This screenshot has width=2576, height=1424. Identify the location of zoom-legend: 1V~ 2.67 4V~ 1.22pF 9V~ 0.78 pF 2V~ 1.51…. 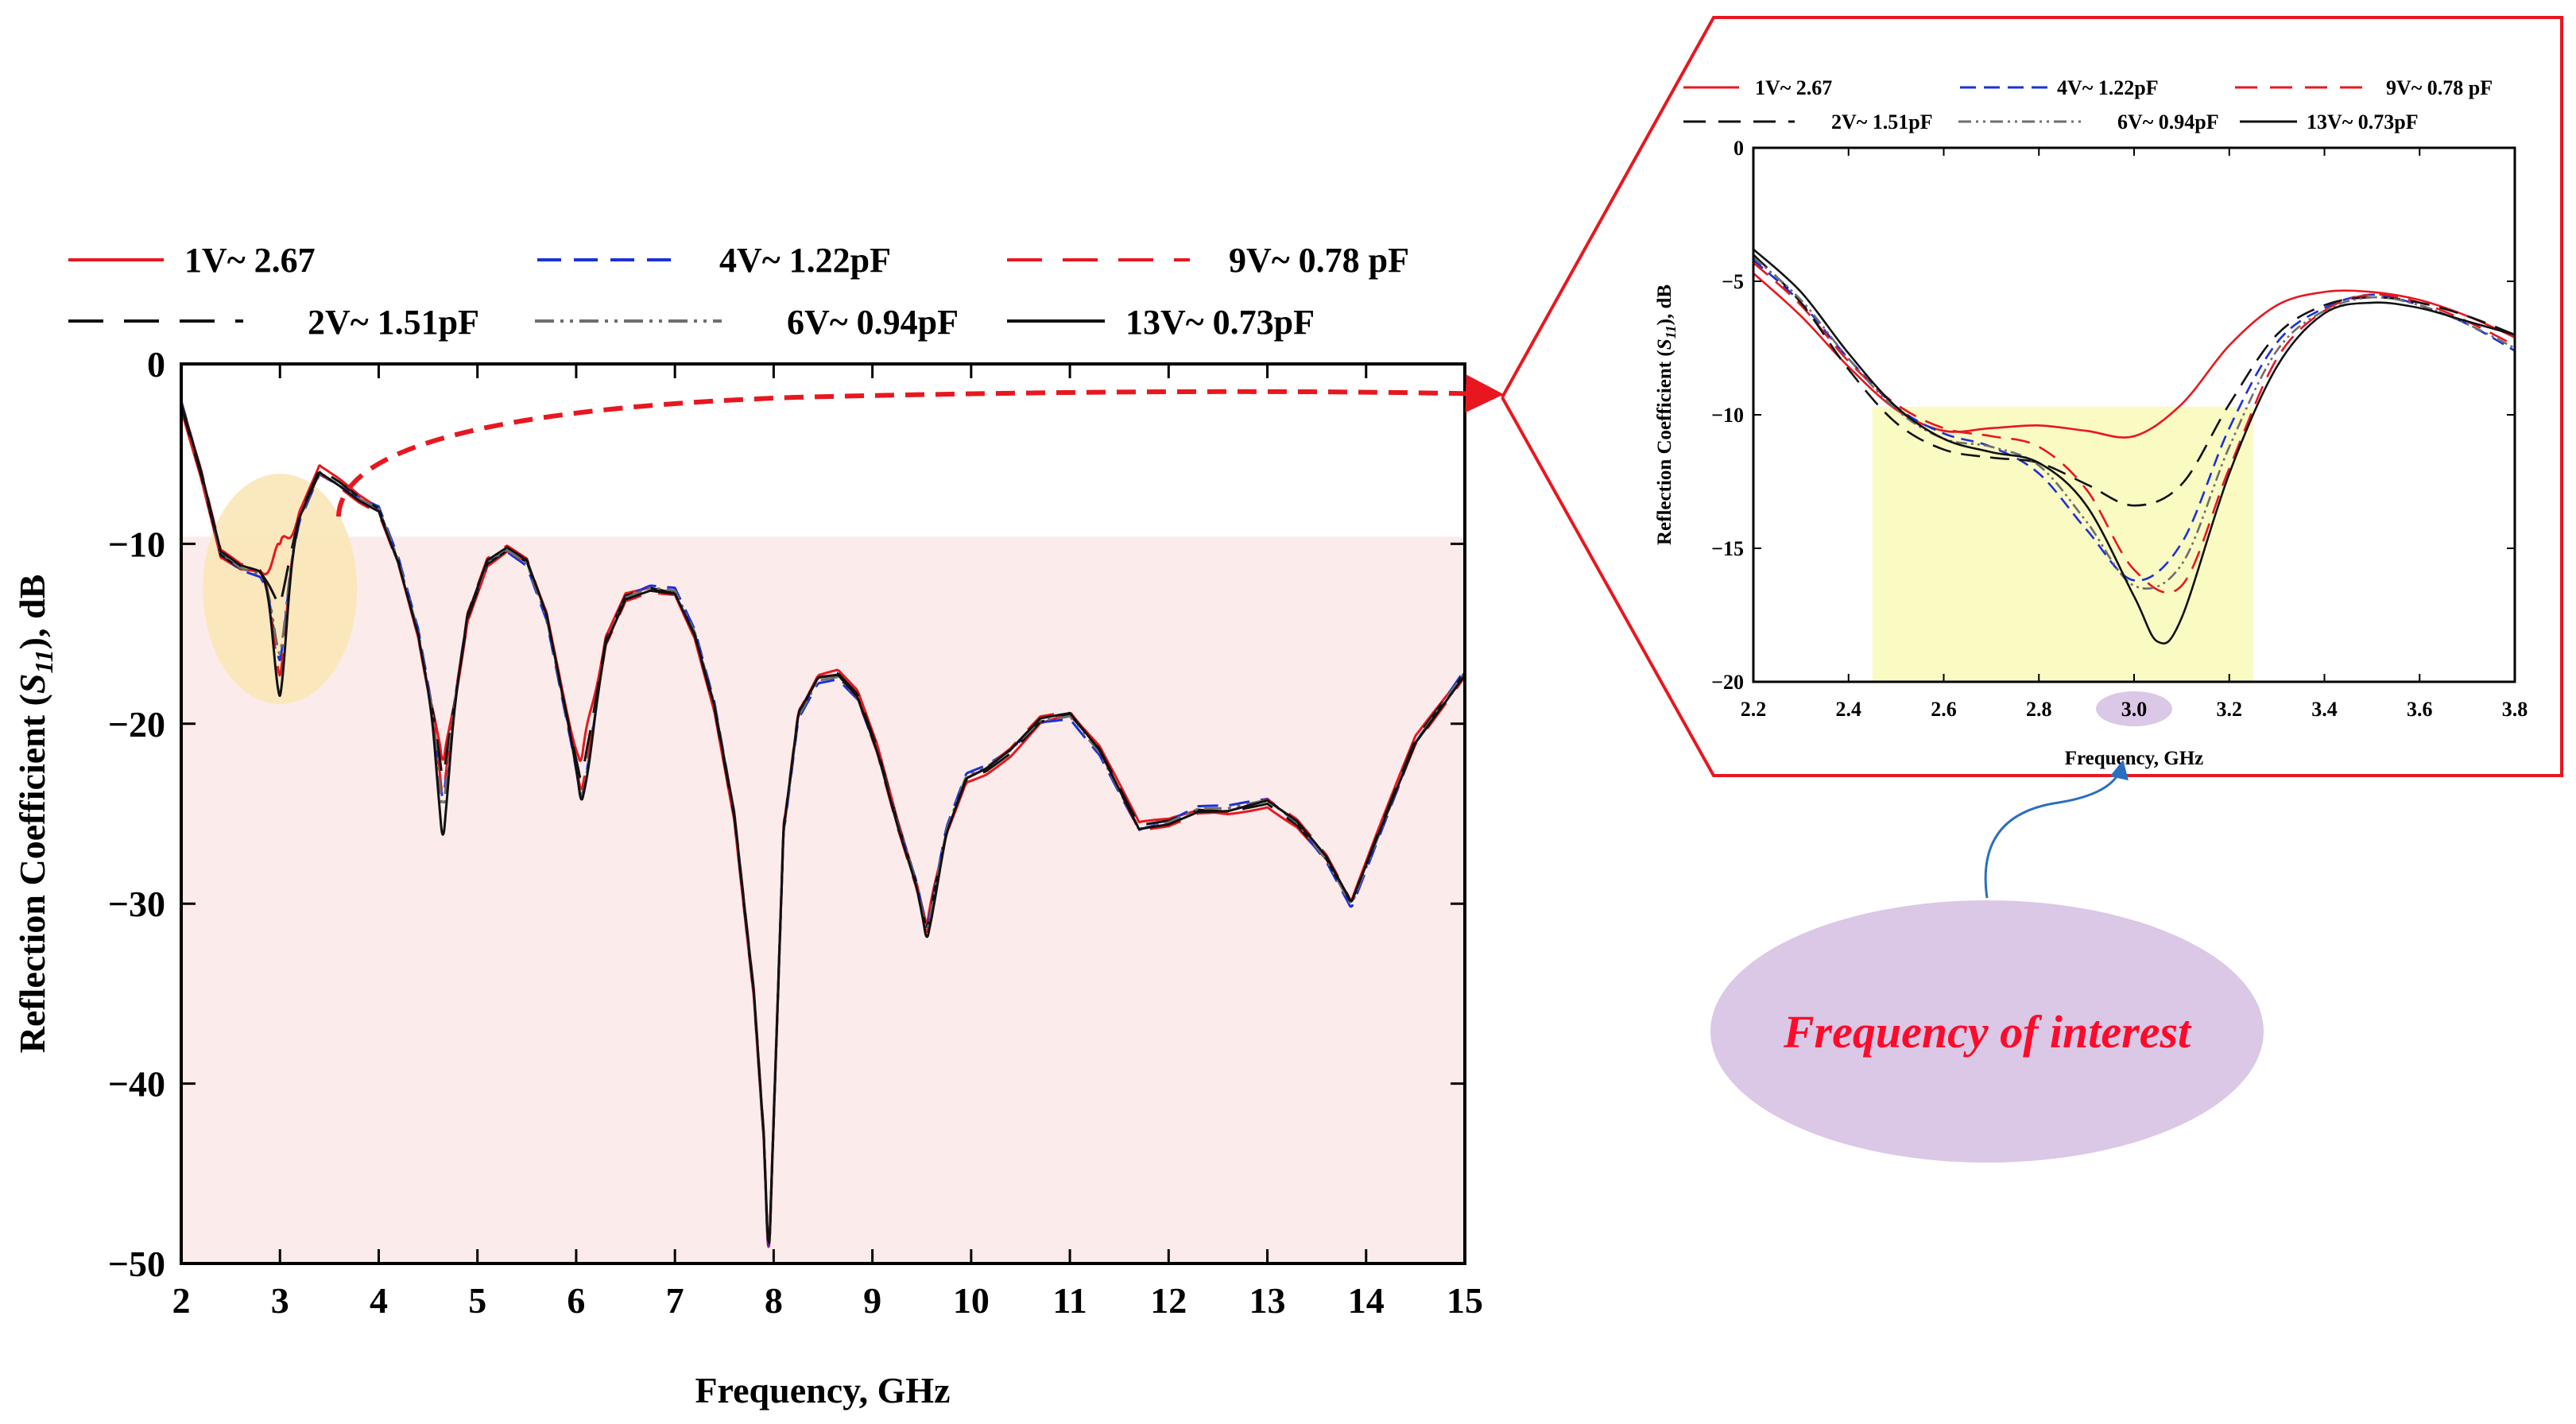
(2088, 105).